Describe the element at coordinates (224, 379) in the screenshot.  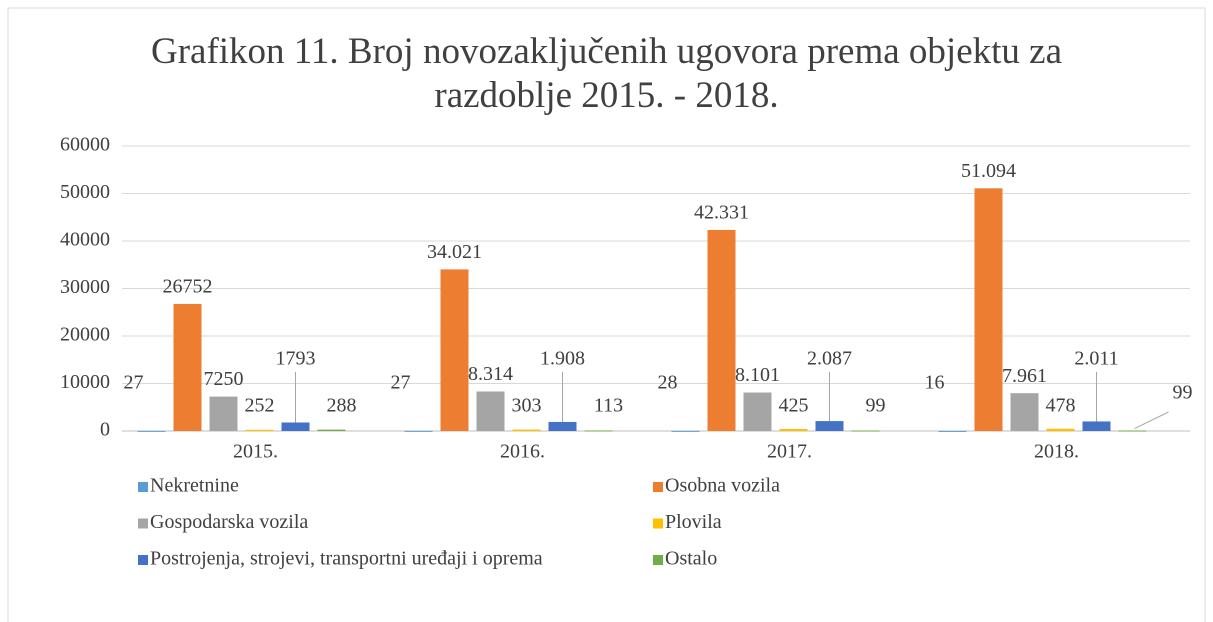
I see `data-label: 7250` at that location.